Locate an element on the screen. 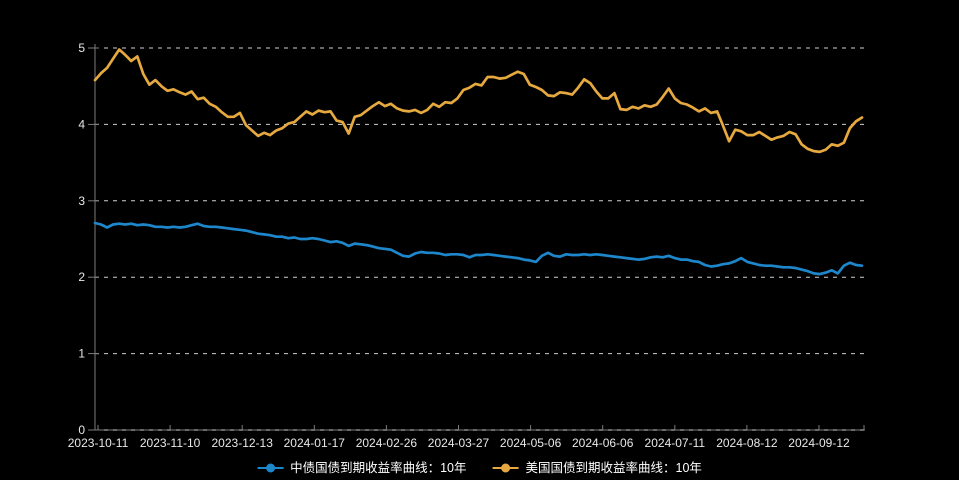 The height and width of the screenshot is (480, 959). legend-label-us-10y: 美国国债到期收益率曲线：10年 is located at coordinates (613, 467).